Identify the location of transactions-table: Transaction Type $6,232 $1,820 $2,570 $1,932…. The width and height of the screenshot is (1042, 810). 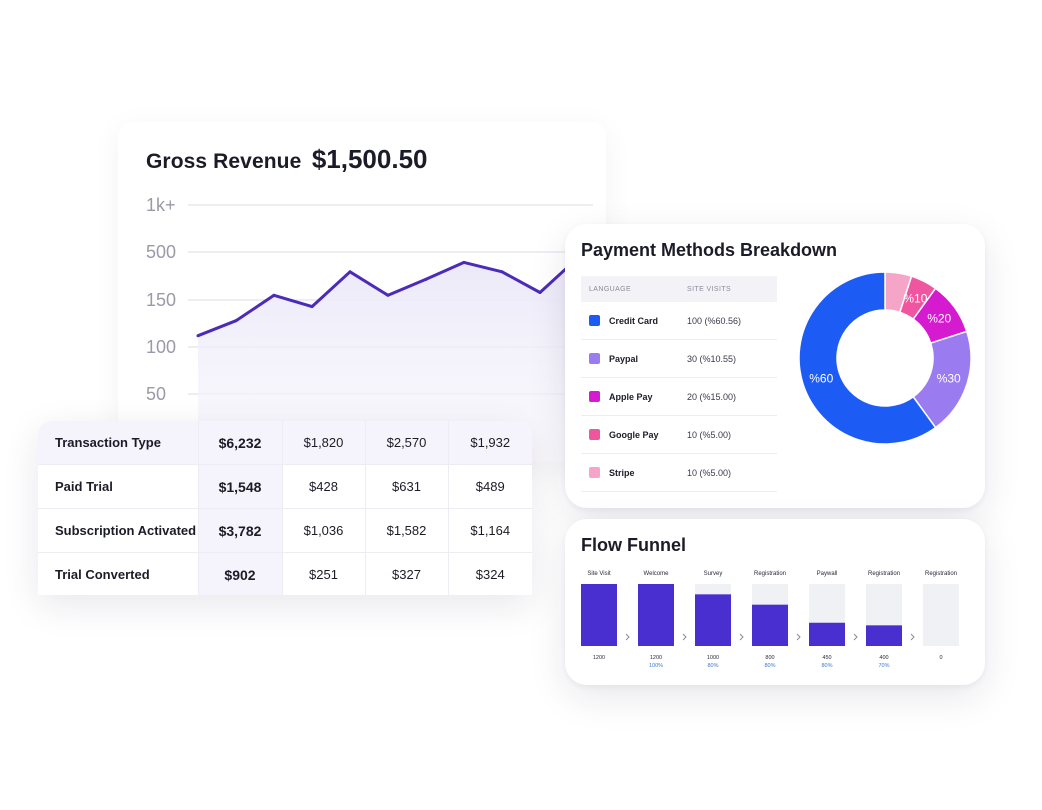
(285, 508).